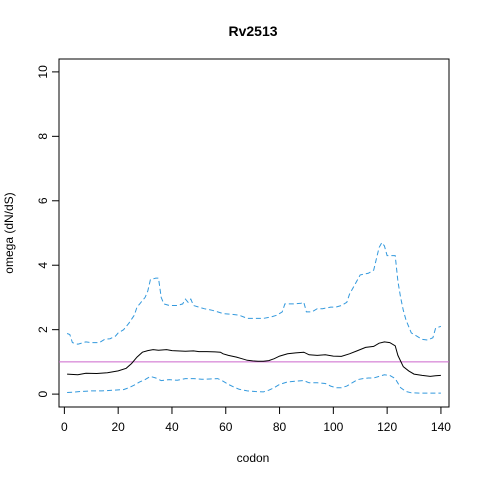 Image resolution: width=480 pixels, height=480 pixels. I want to click on x-tick-label: 60, so click(226, 427).